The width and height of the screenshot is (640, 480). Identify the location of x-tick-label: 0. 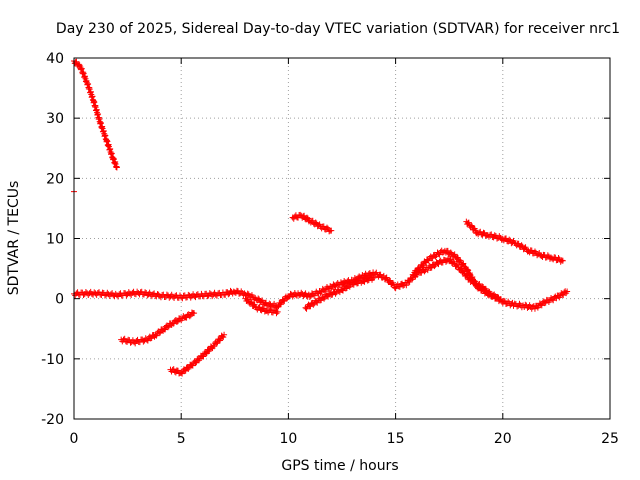
(74, 439).